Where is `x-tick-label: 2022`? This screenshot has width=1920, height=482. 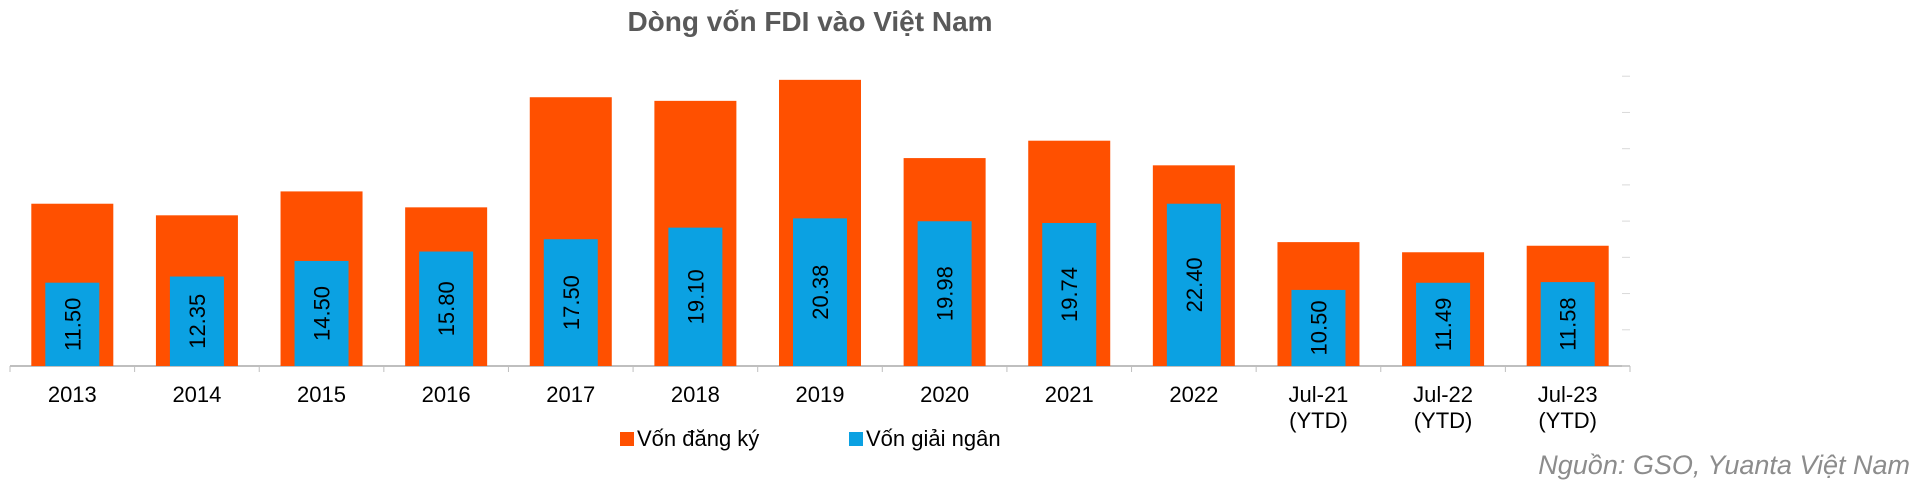
x-tick-label: 2022 is located at coordinates (1193, 394).